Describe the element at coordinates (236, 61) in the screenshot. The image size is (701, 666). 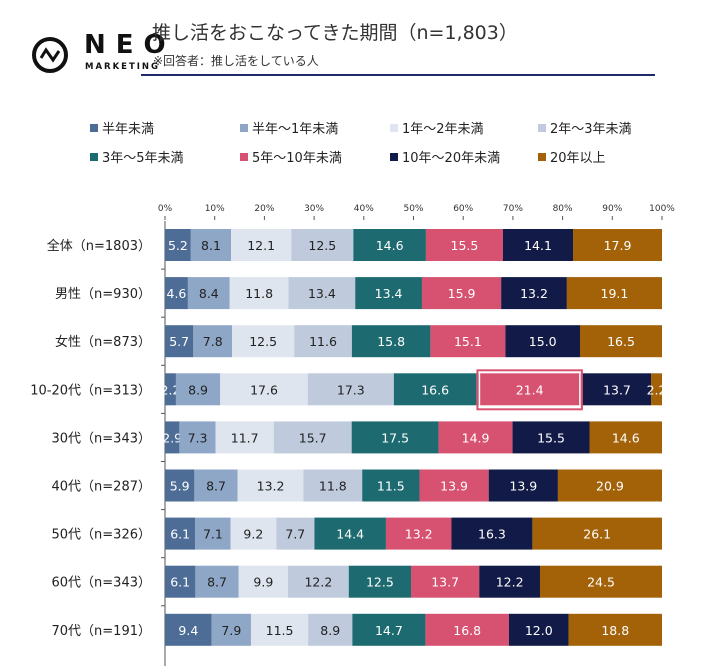
I see `chart-subtitle: ※回答者：推し活をしている人` at that location.